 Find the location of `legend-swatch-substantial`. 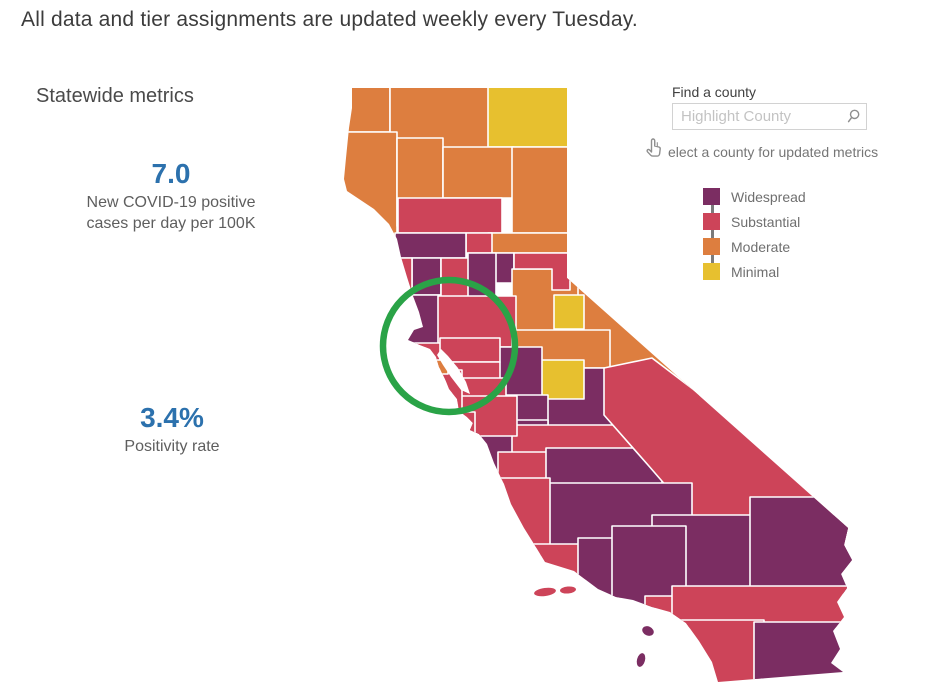

legend-swatch-substantial is located at coordinates (711, 221).